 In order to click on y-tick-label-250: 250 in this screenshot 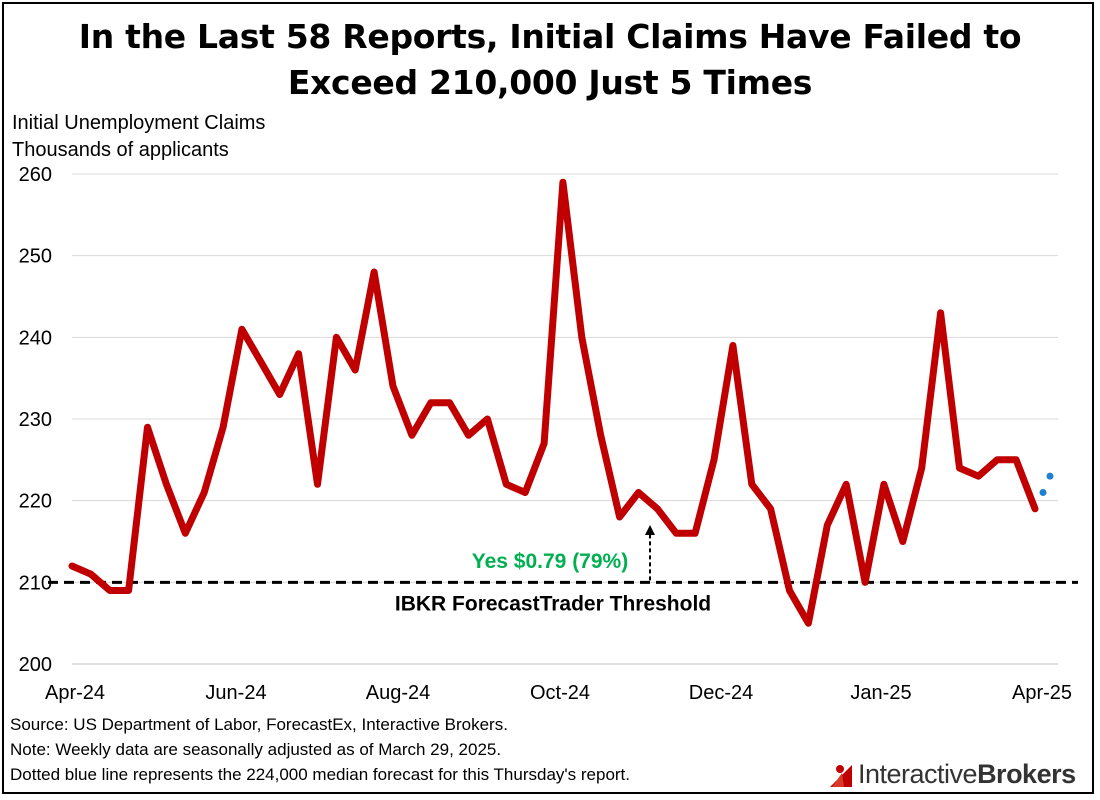, I will do `click(35, 257)`.